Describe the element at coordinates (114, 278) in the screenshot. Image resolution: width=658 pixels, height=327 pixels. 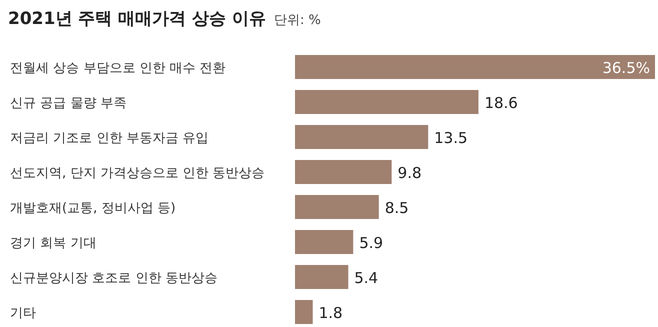
I see `y-tick-label: 신규분양시장 호조로 인한 동반상승` at that location.